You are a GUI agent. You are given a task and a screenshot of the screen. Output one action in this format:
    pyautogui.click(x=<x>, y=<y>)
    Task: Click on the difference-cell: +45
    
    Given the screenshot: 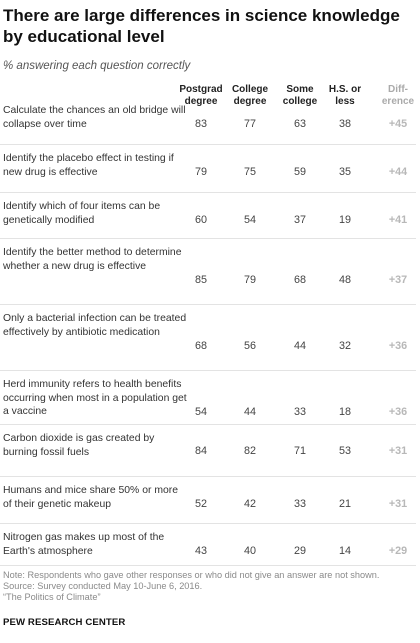 What is the action you would take?
    pyautogui.click(x=398, y=124)
    